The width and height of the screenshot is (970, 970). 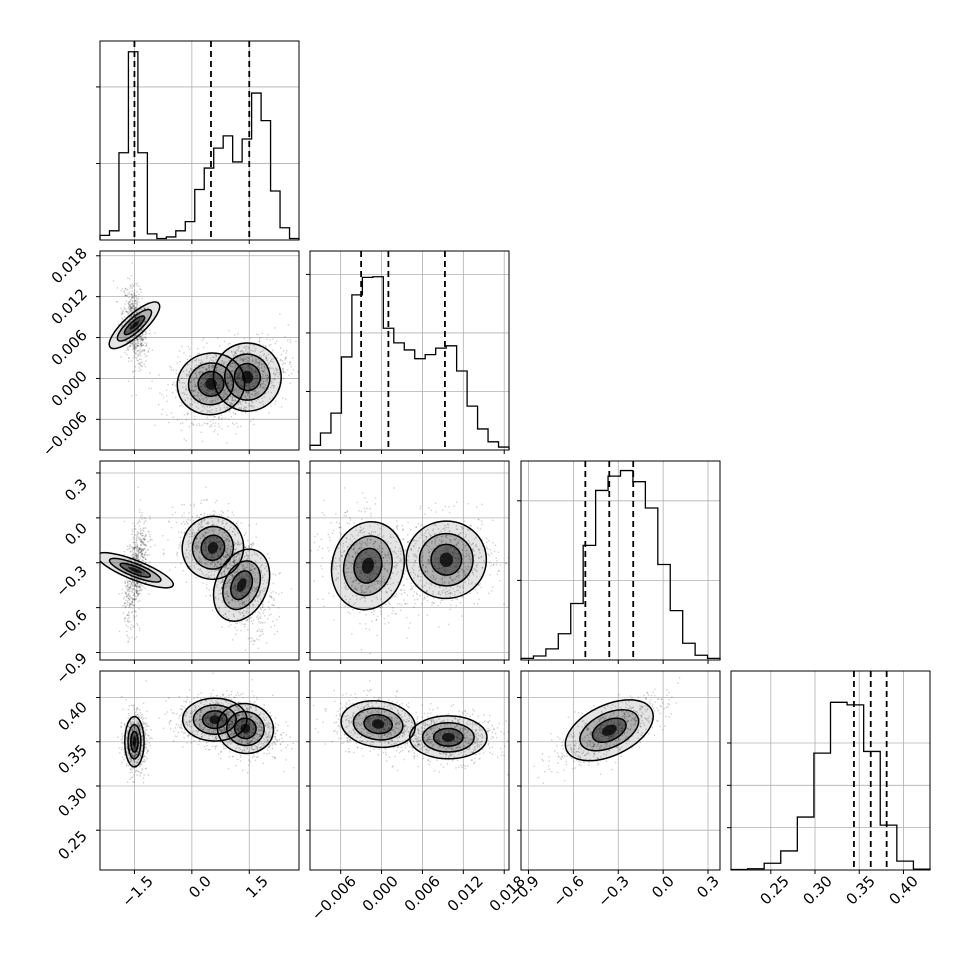 I want to click on contour-line, so click(x=137, y=570).